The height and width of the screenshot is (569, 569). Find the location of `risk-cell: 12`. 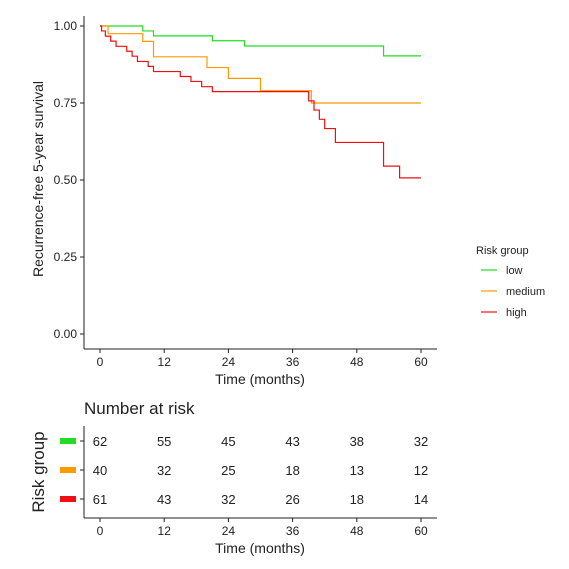

risk-cell: 12 is located at coordinates (421, 470).